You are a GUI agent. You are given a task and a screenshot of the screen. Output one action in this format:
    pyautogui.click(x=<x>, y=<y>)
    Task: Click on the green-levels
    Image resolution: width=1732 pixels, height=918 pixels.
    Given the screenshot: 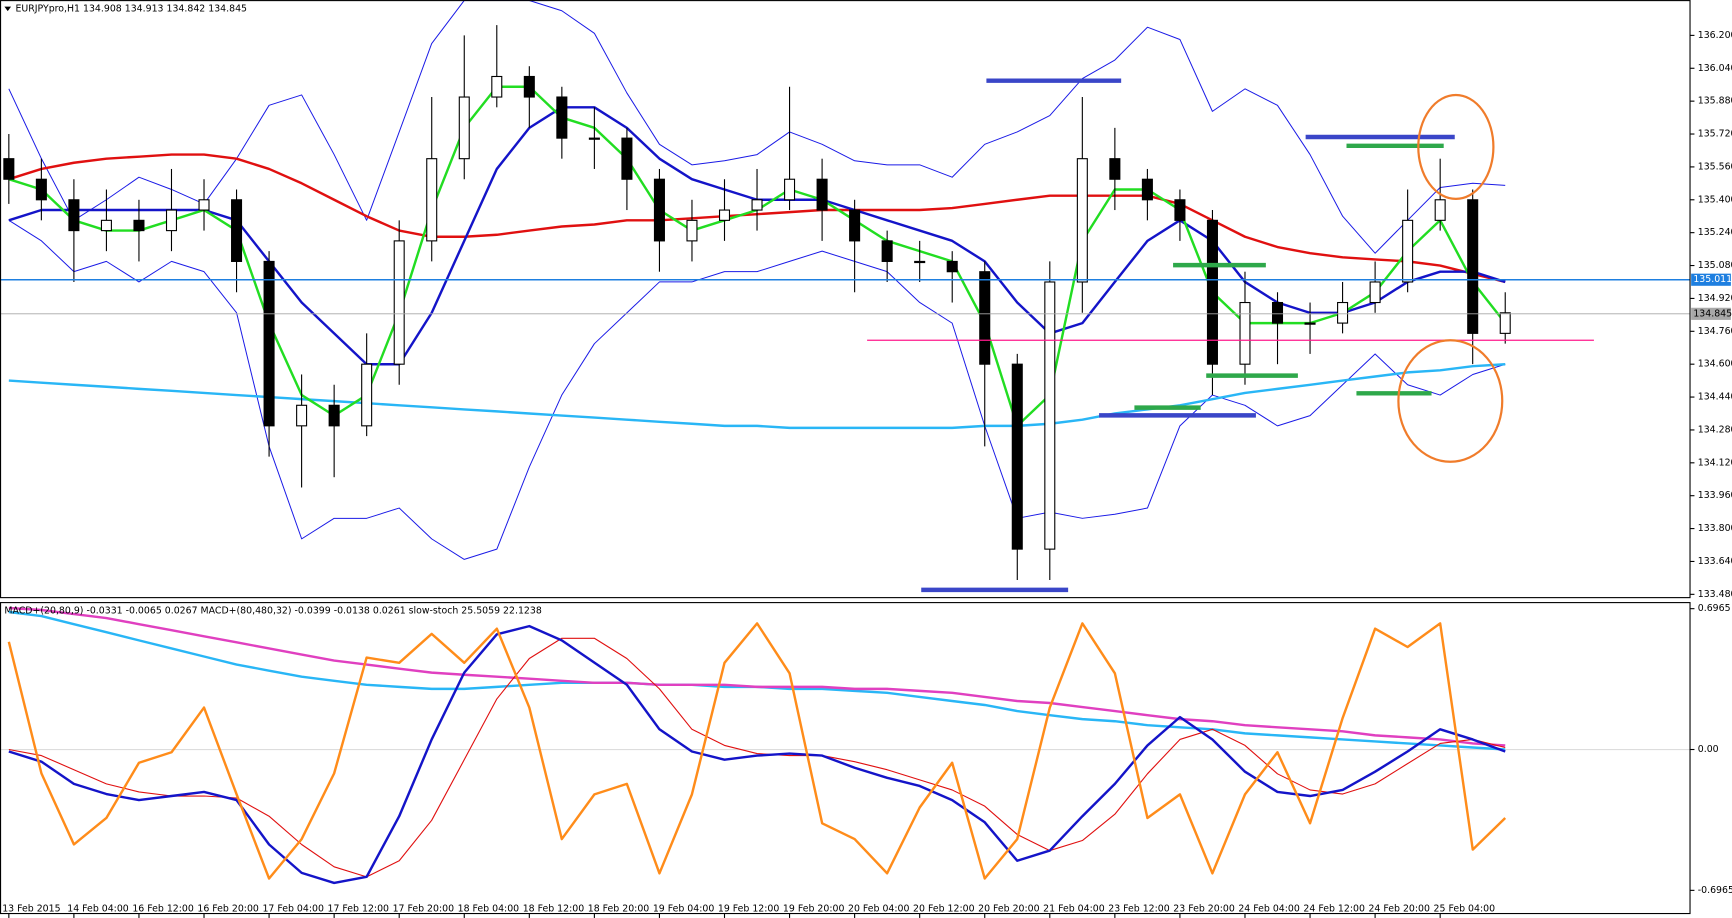 What is the action you would take?
    pyautogui.click(x=1289, y=276)
    